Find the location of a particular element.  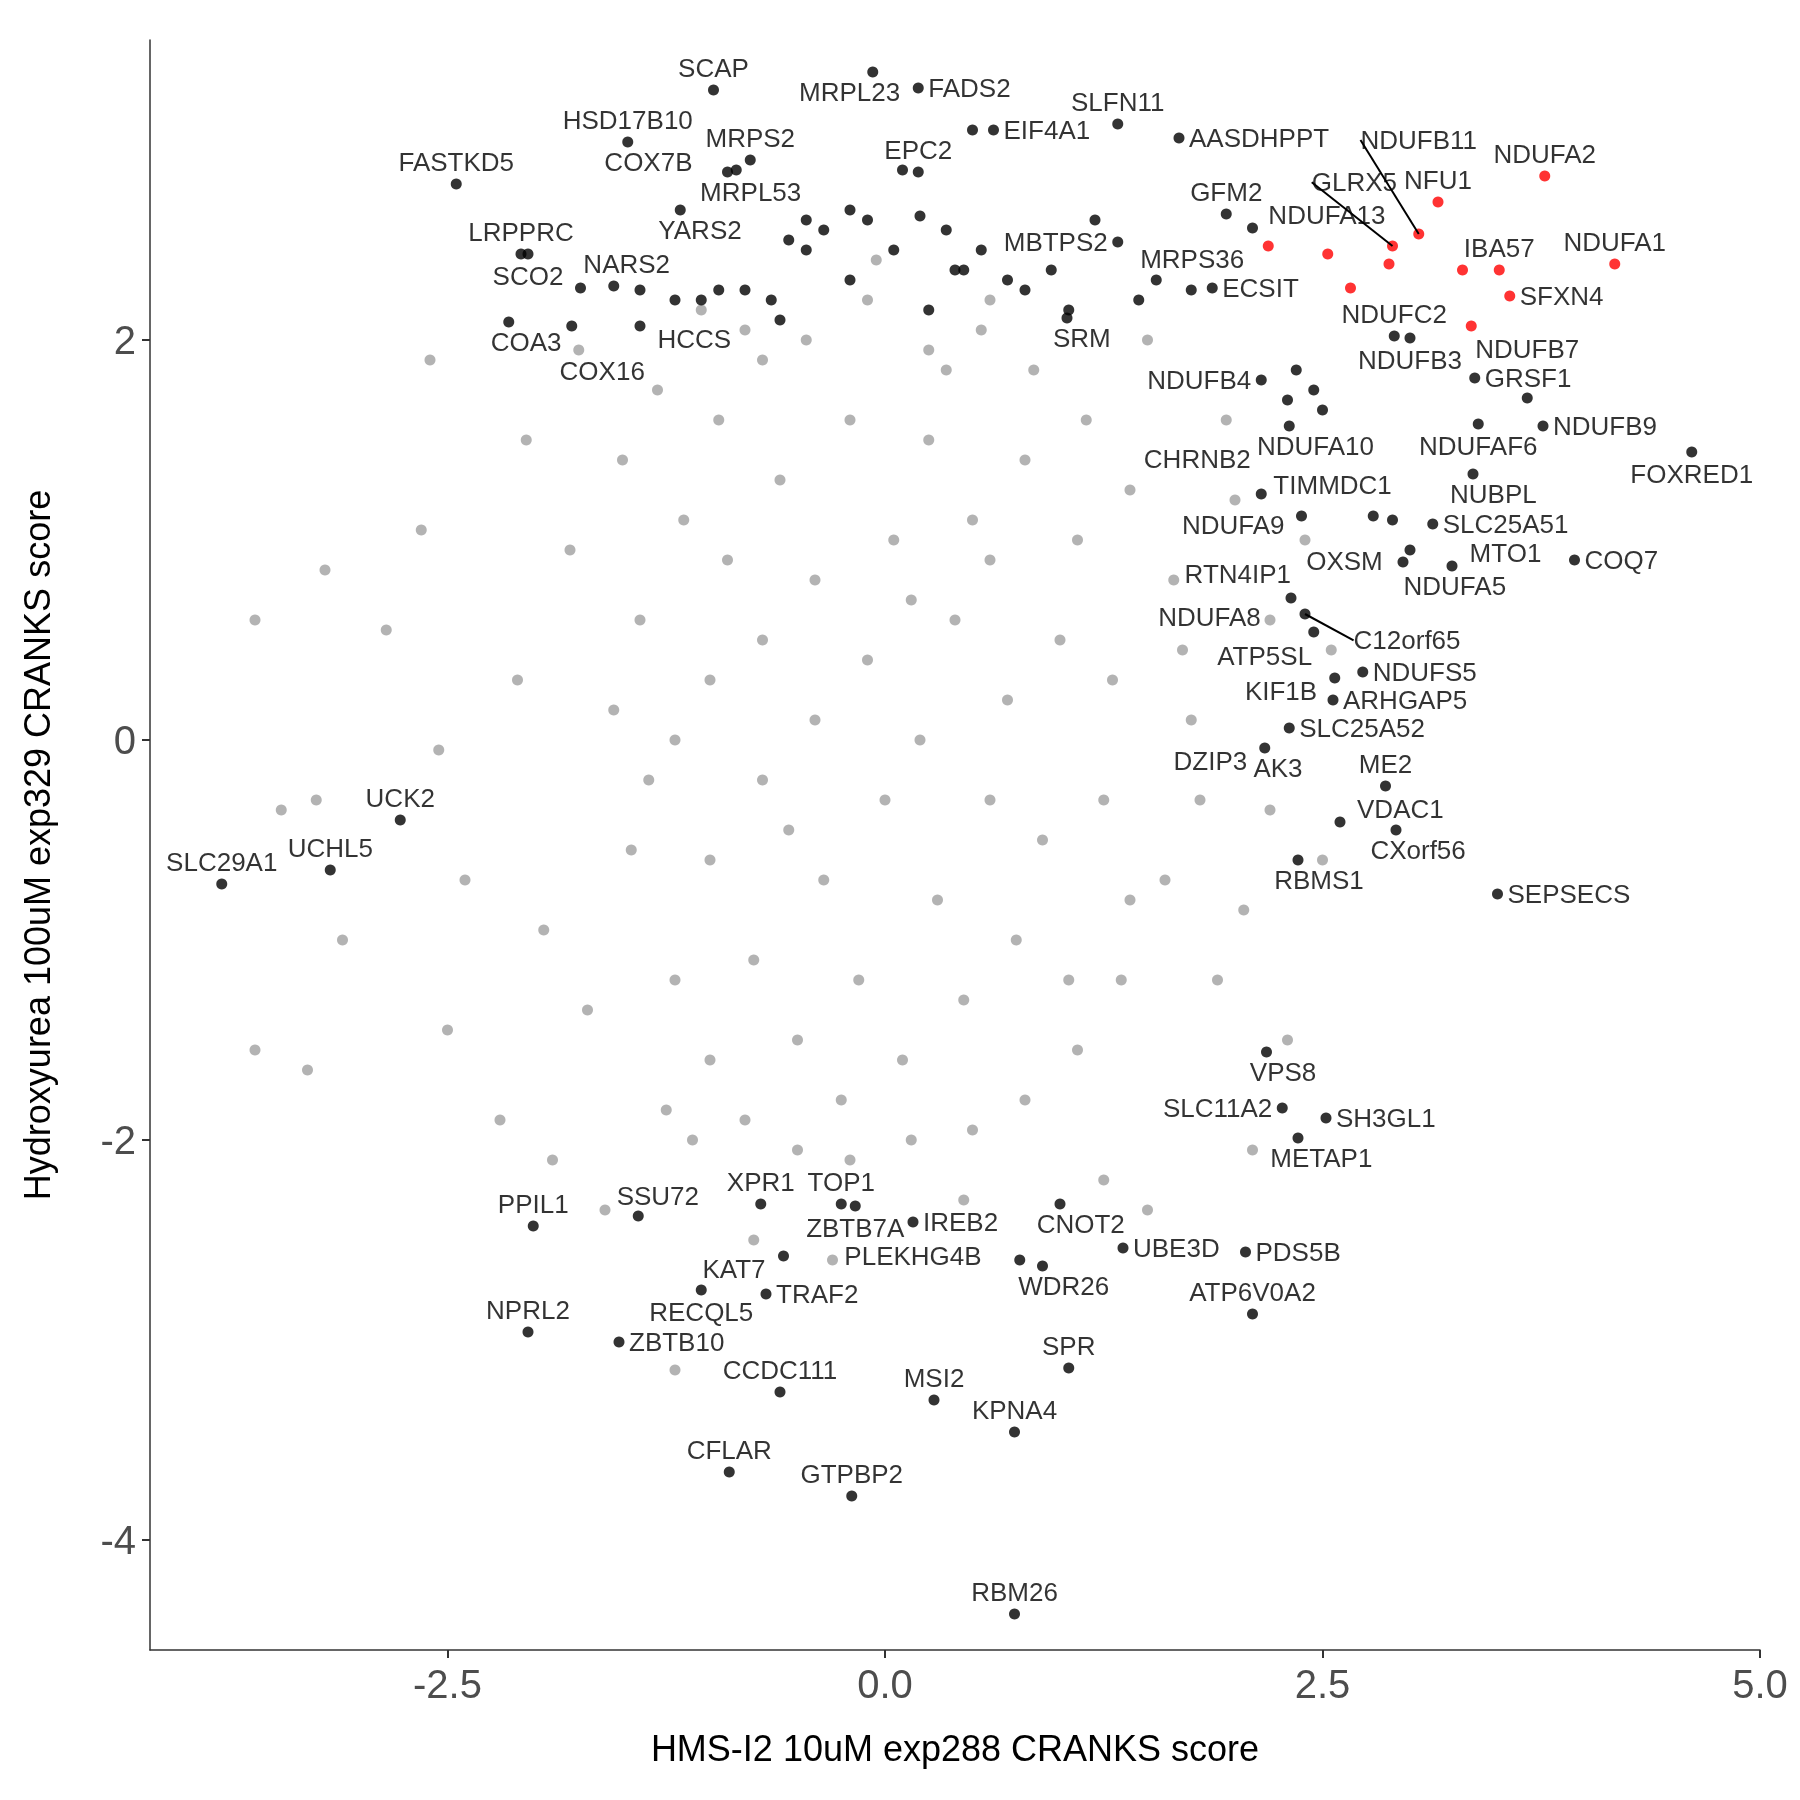

annotation: UBE3D is located at coordinates (1176, 1248).